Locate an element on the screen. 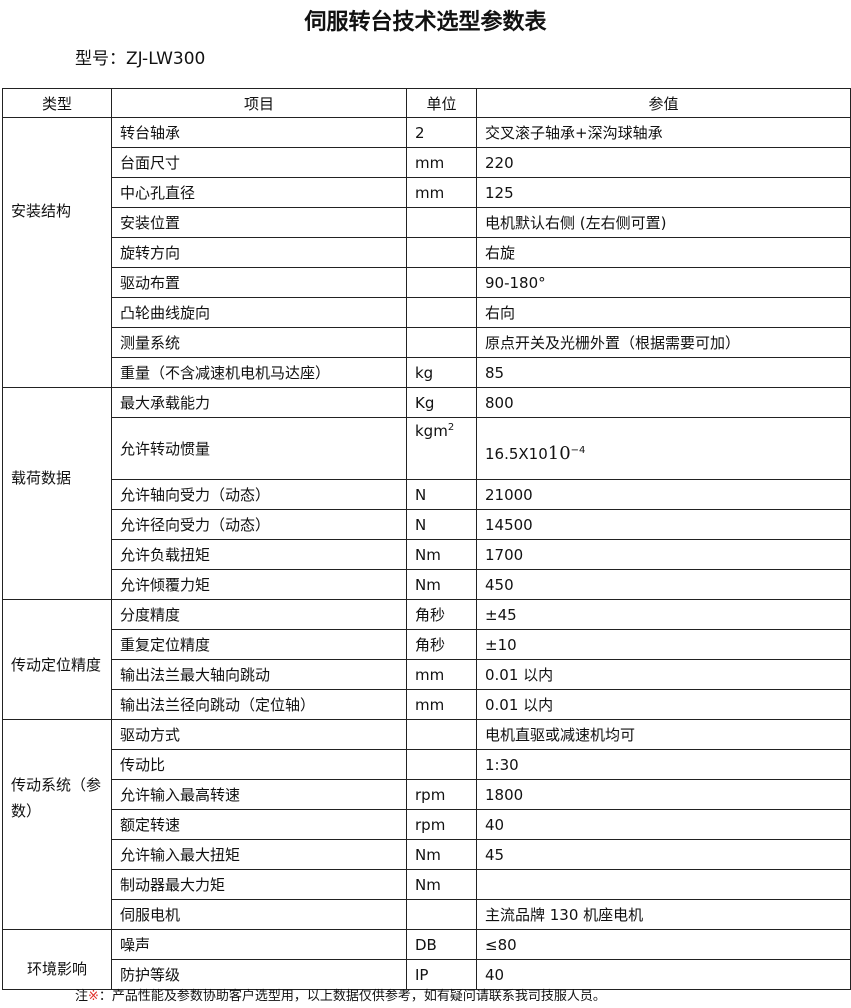  item-cell: 允许输入最大扭矩 is located at coordinates (259, 854).